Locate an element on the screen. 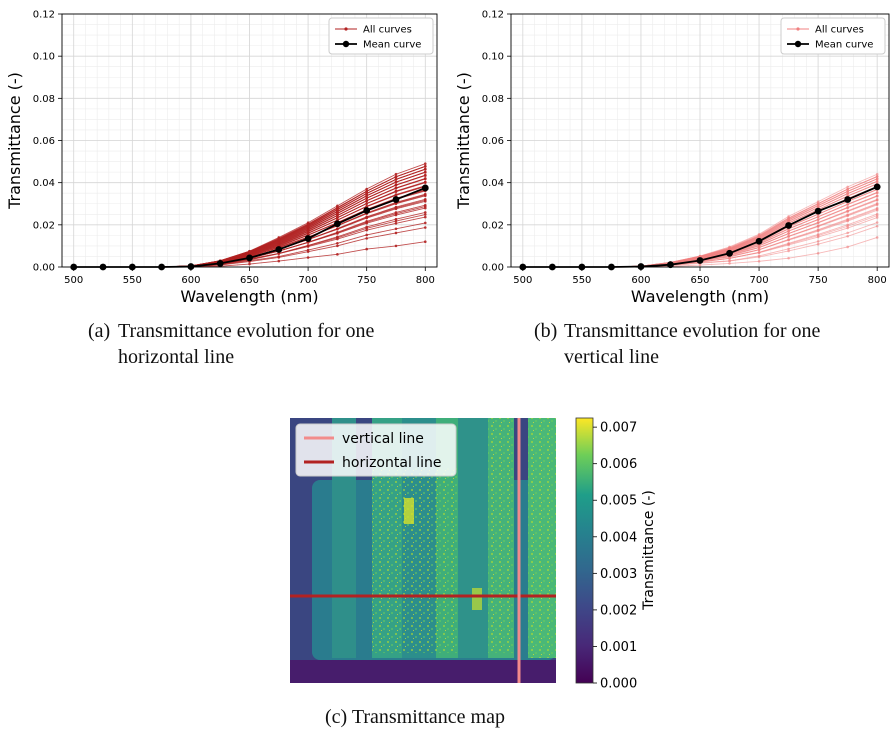  y-tick-label: 0.00 is located at coordinates (493, 268).